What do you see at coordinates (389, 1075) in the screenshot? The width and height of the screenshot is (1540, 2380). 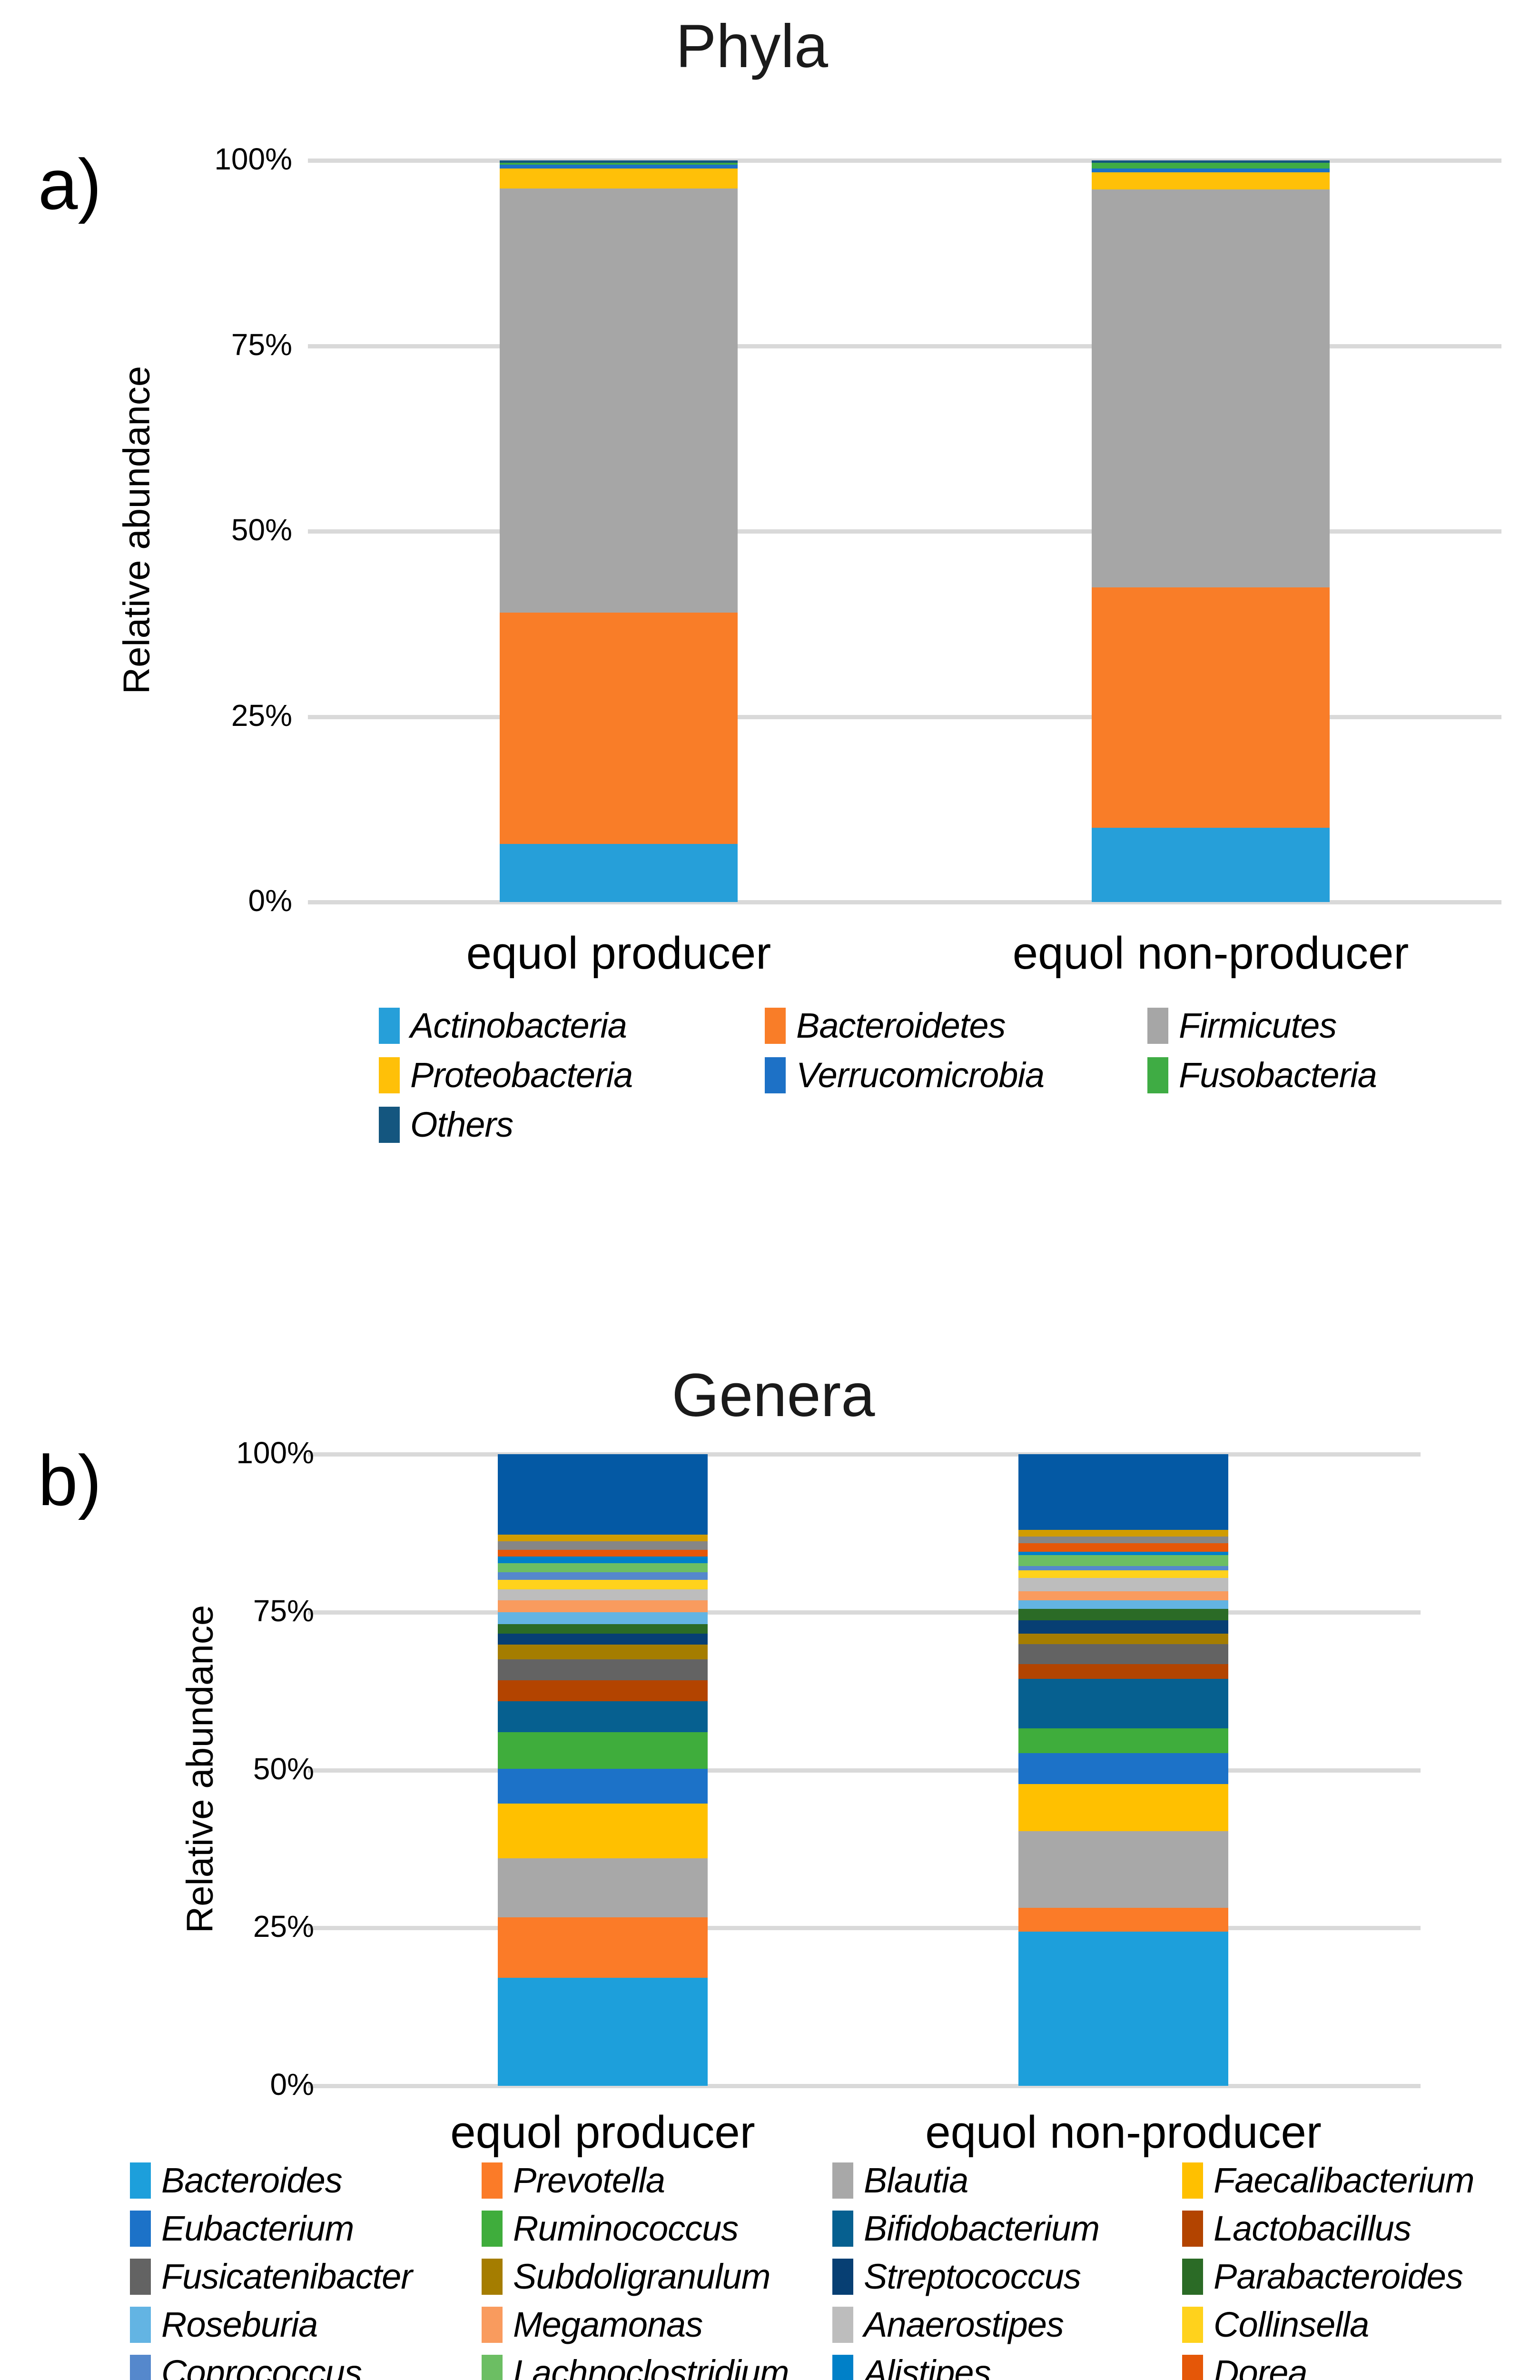 I see `phyla-legend-swatch-Proteobacteria` at bounding box center [389, 1075].